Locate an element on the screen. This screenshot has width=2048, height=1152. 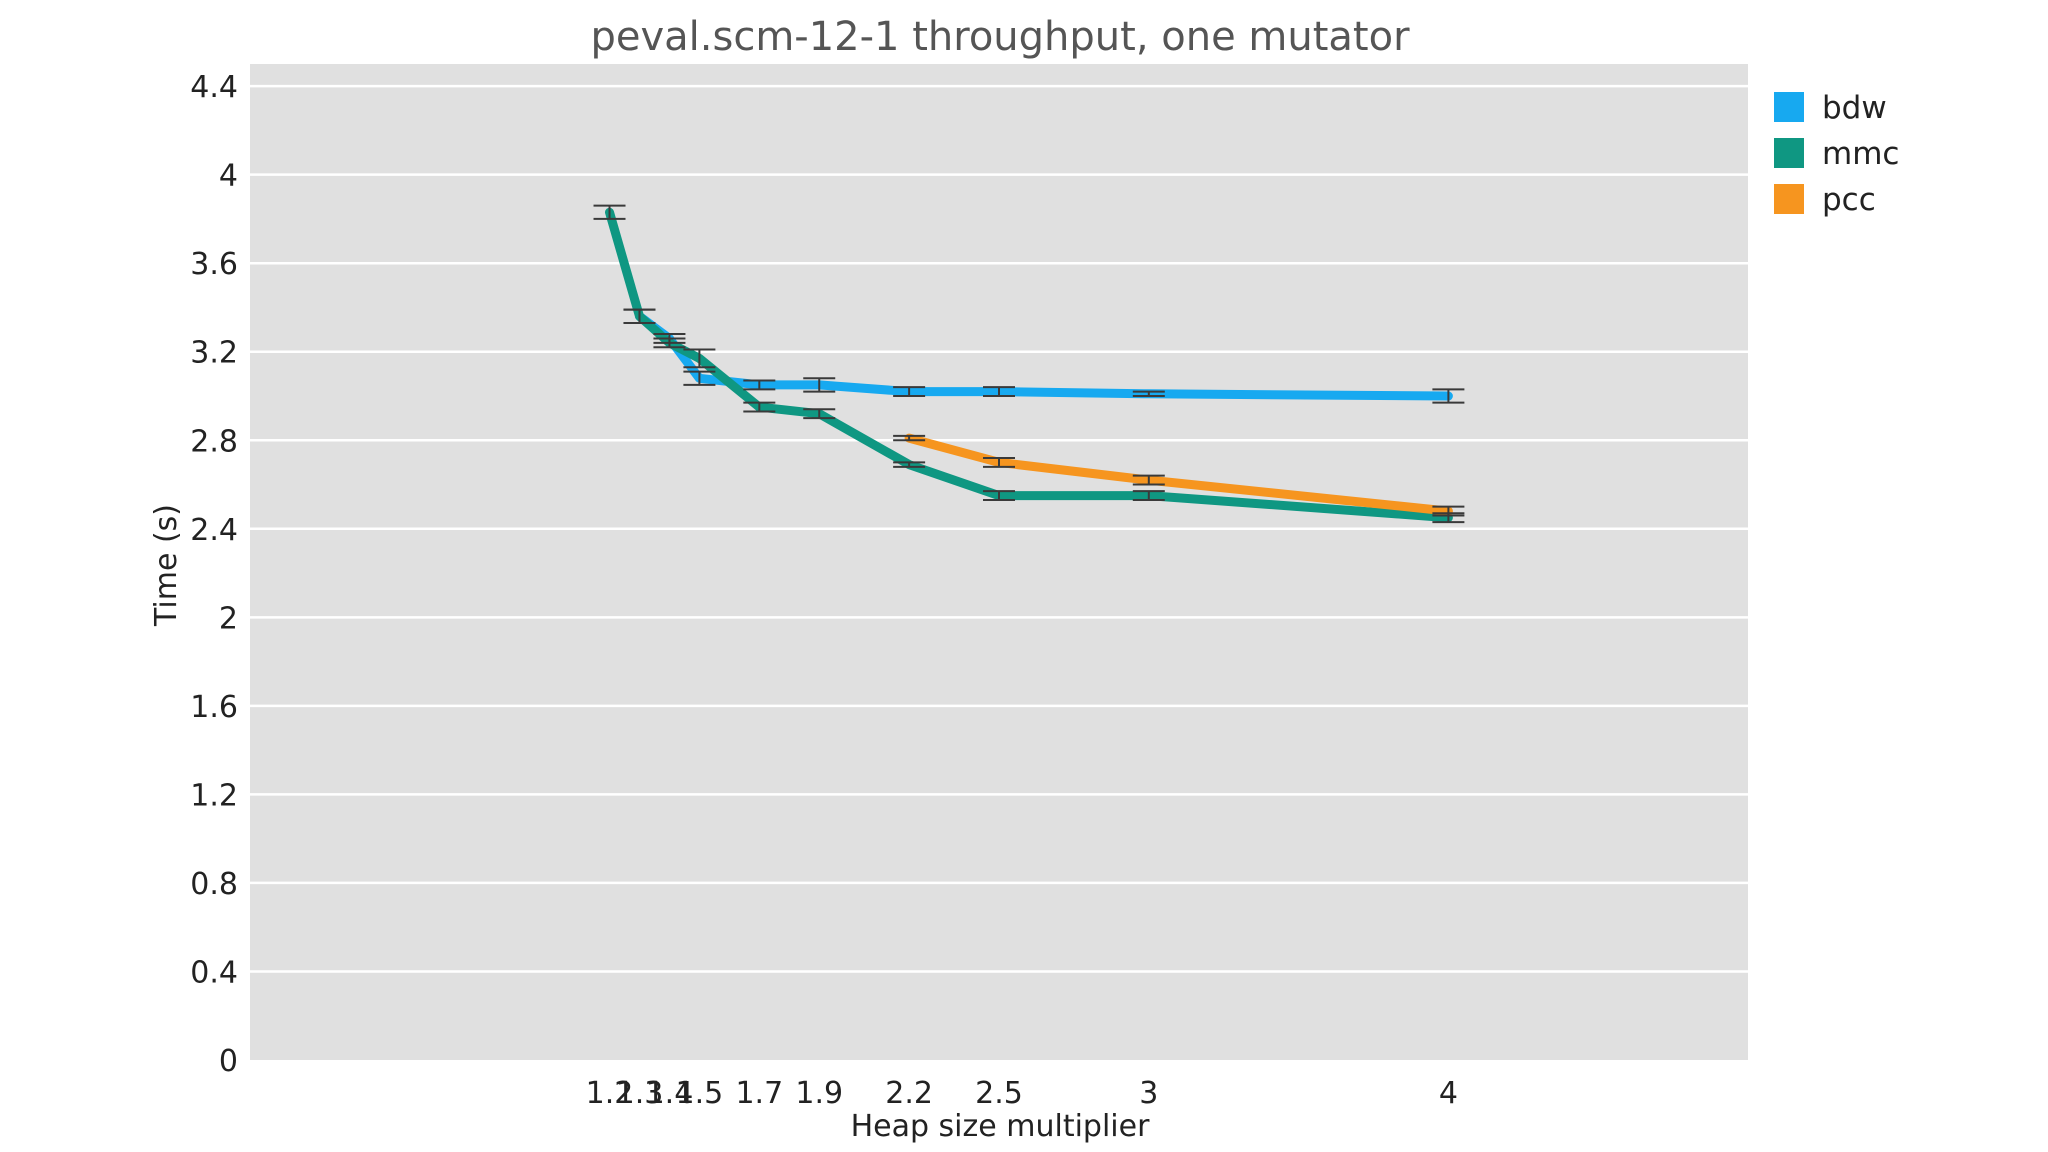
x-tick-label: 1.7 is located at coordinates (759, 1093).